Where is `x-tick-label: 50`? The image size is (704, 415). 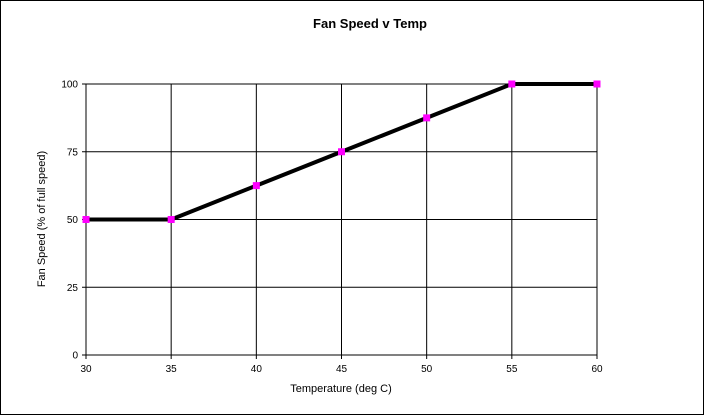
x-tick-label: 50 is located at coordinates (427, 369).